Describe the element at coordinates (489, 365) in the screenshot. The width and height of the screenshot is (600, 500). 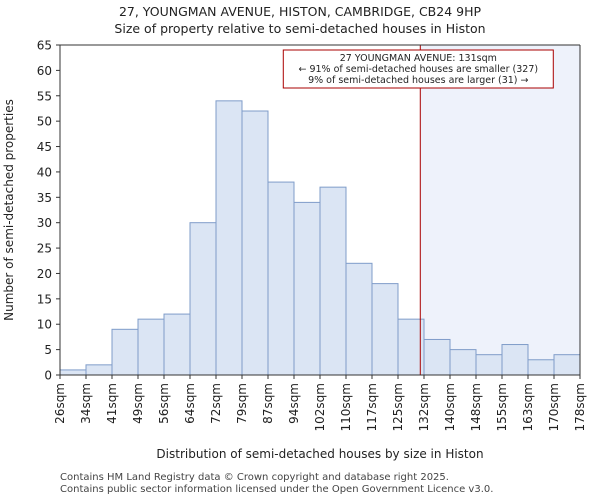
I see `bar-148sqm` at that location.